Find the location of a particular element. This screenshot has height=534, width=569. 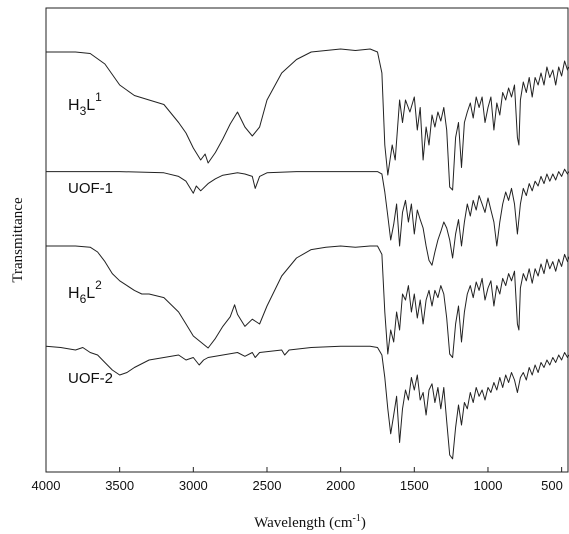

series-label-3: H6L2 is located at coordinates (85, 292).